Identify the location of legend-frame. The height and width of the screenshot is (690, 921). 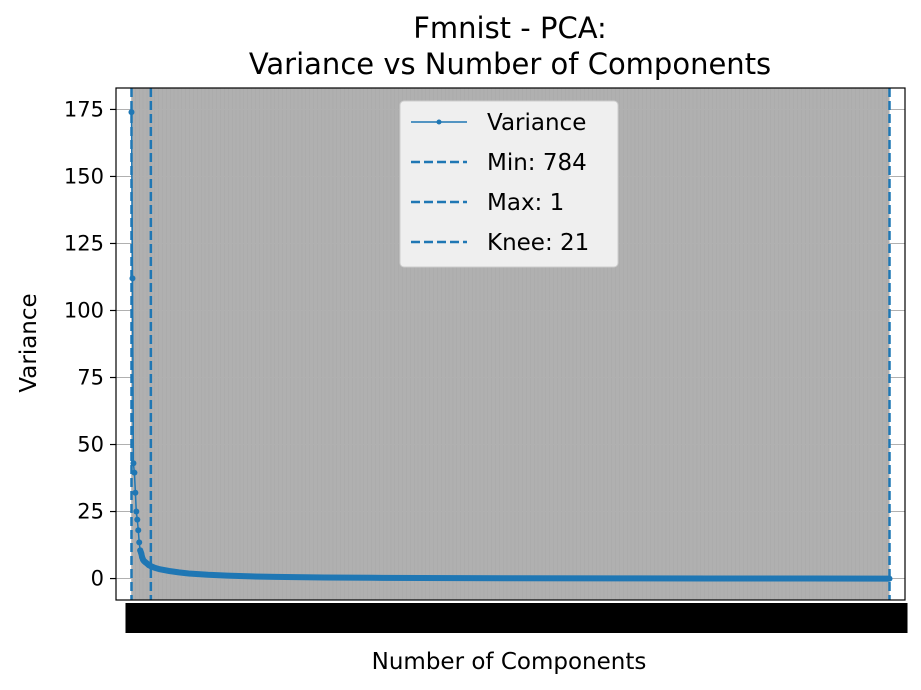
(509, 184).